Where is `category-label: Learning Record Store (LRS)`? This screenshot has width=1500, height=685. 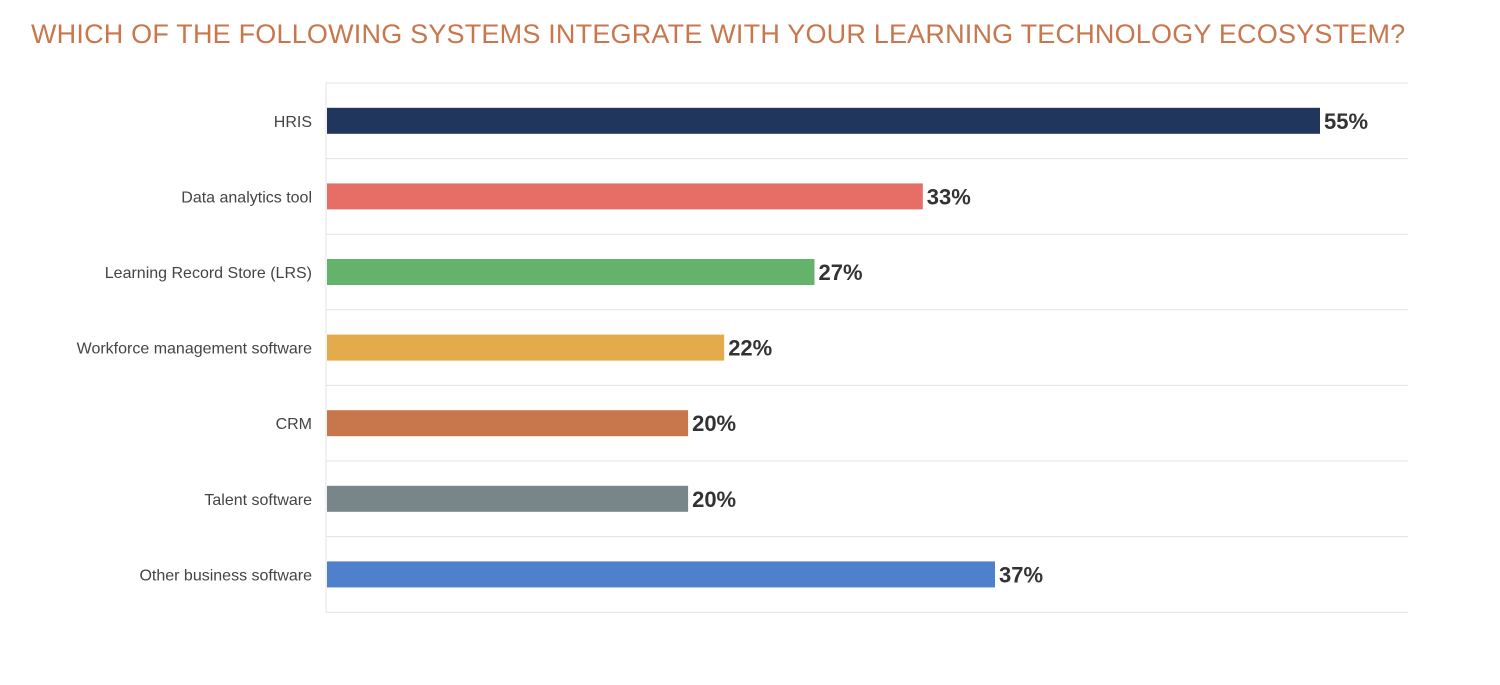
category-label: Learning Record Store (LRS) is located at coordinates (208, 273).